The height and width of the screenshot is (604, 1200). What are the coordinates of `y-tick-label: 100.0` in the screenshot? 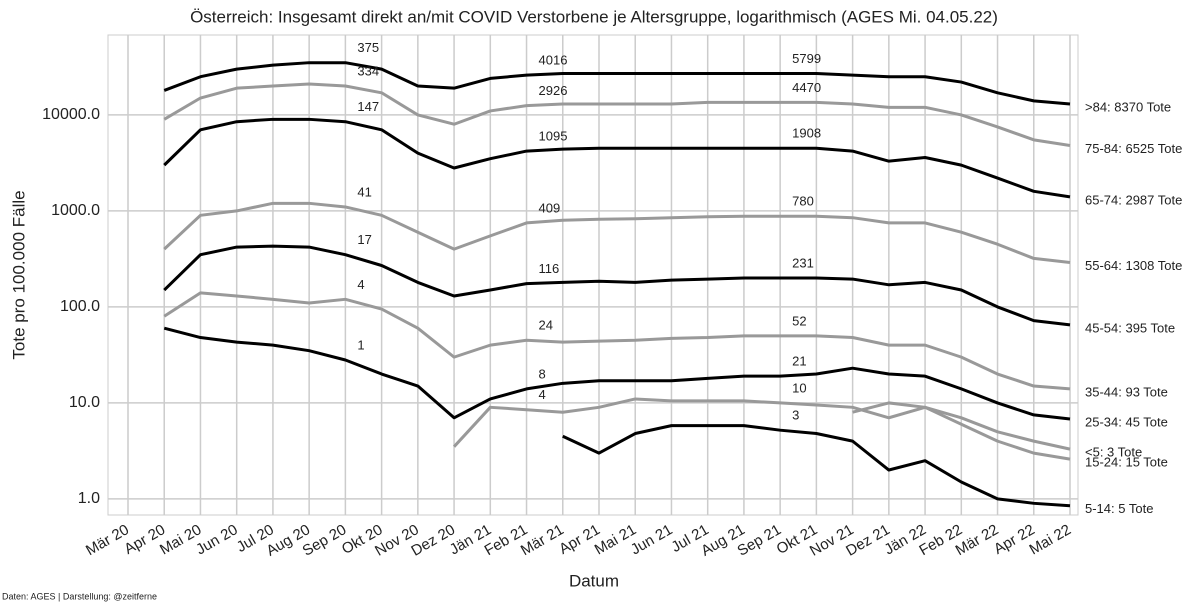 It's located at (80, 306).